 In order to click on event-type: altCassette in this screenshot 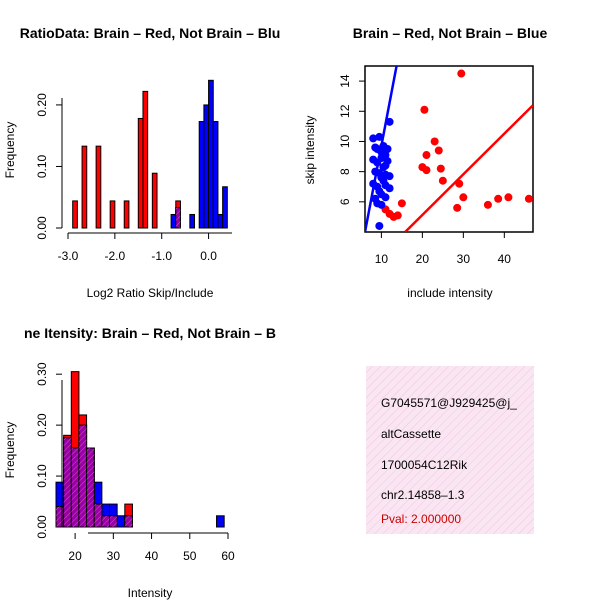, I will do `click(411, 434)`.